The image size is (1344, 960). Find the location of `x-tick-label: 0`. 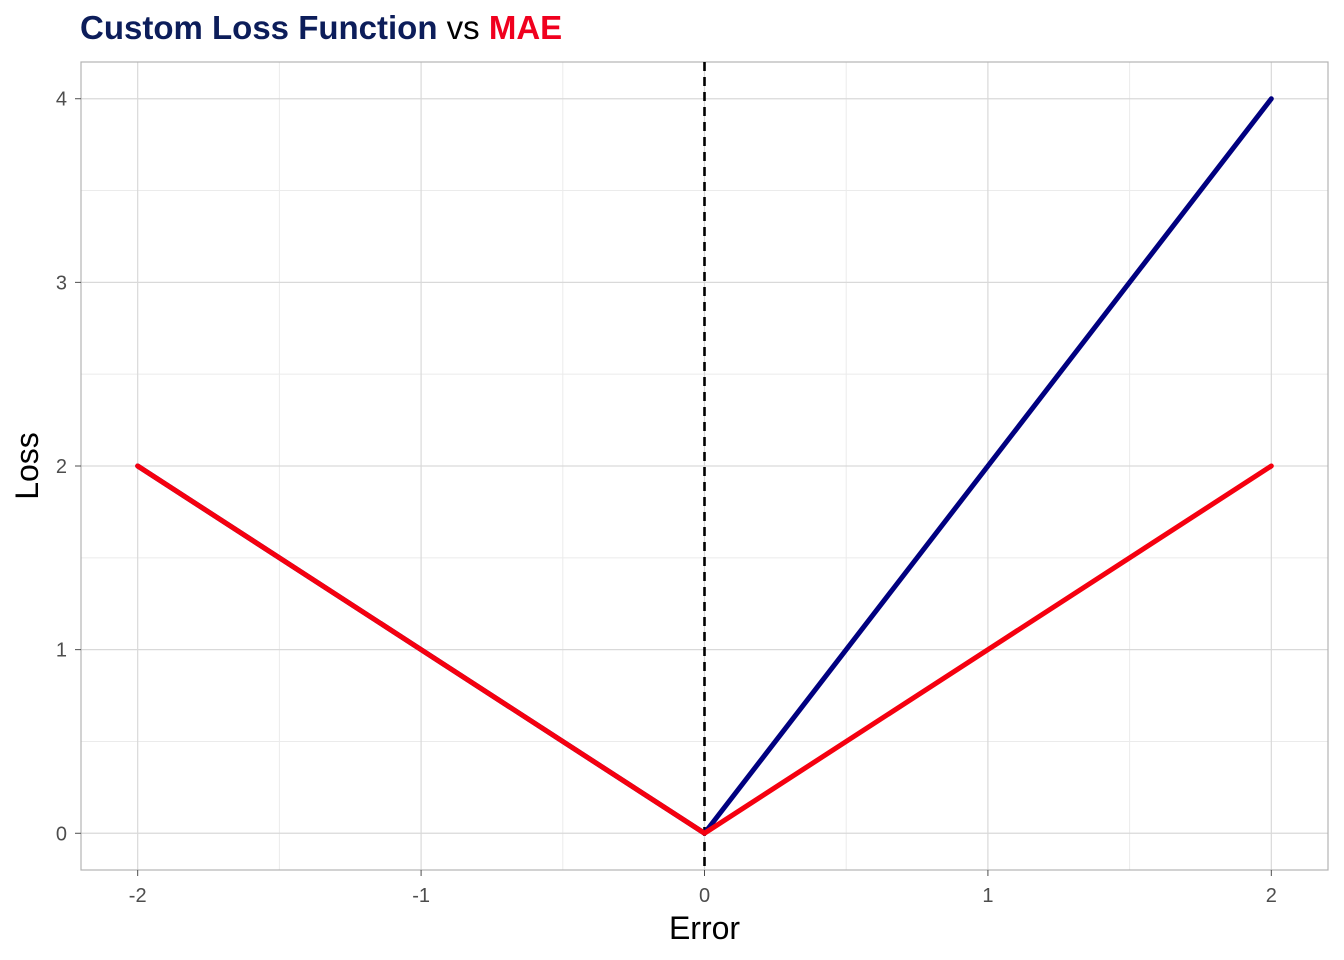

x-tick-label: 0 is located at coordinates (704, 896).